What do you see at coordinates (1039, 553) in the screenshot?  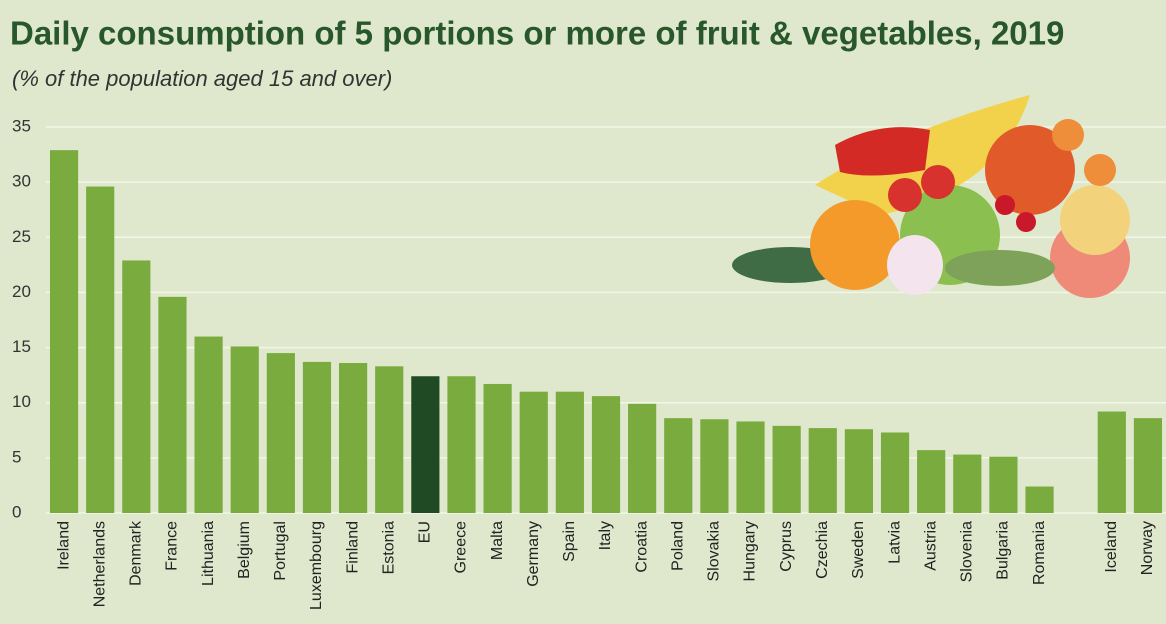 I see `x-tick-label: Romania` at bounding box center [1039, 553].